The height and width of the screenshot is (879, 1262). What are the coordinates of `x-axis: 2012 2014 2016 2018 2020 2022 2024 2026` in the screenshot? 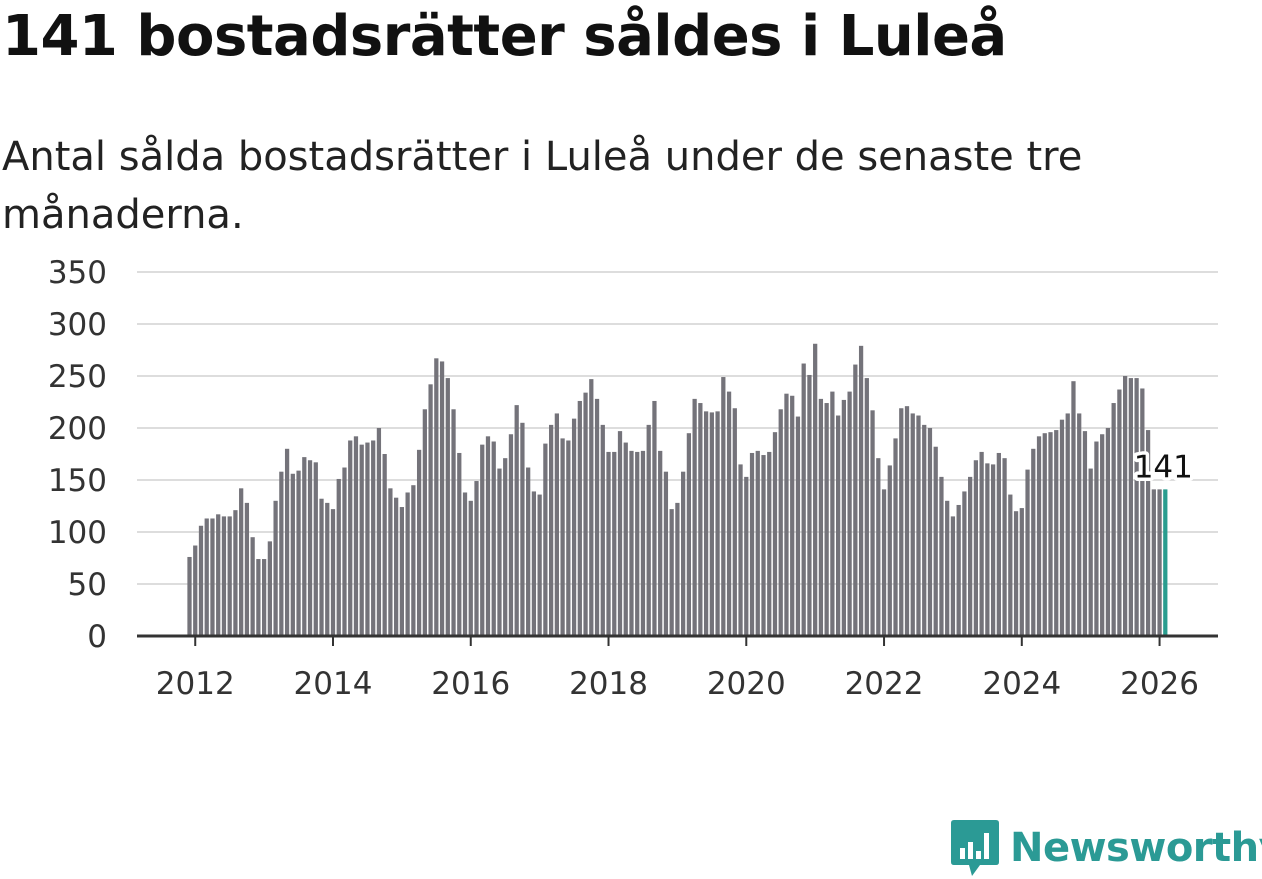 It's located at (677, 669).